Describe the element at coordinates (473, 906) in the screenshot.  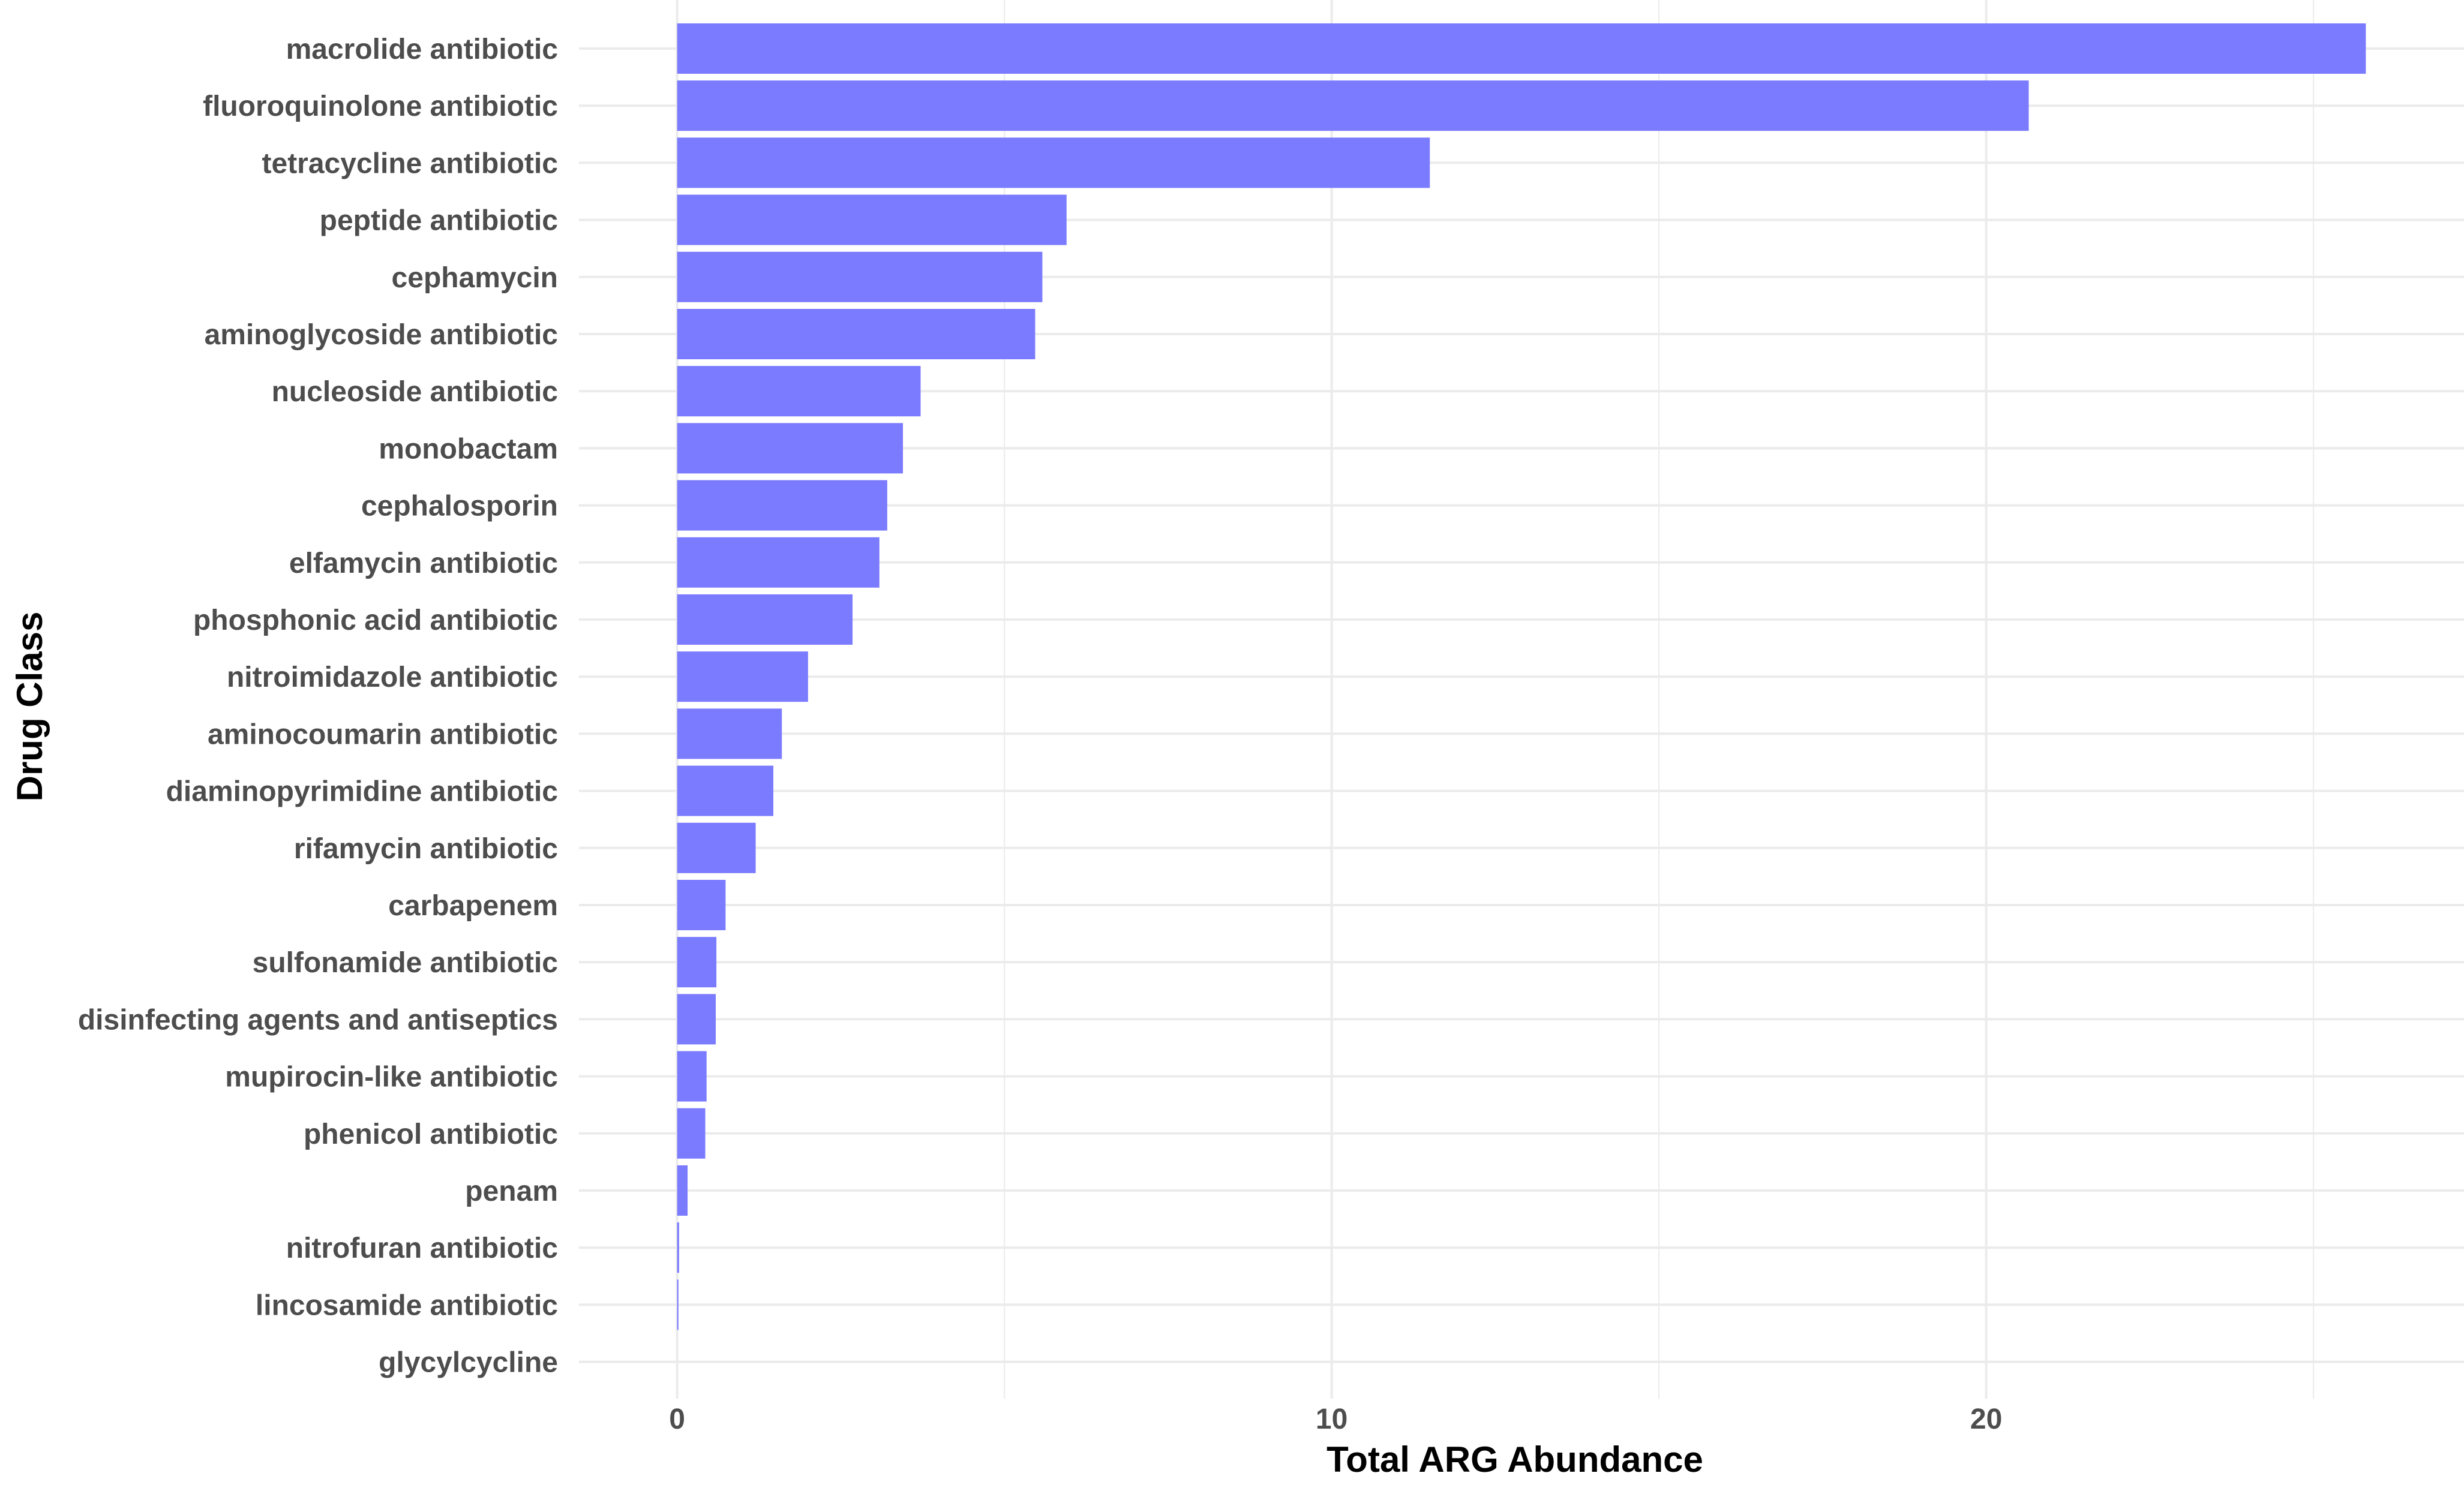
I see `y-tick-label: carbapenem` at that location.